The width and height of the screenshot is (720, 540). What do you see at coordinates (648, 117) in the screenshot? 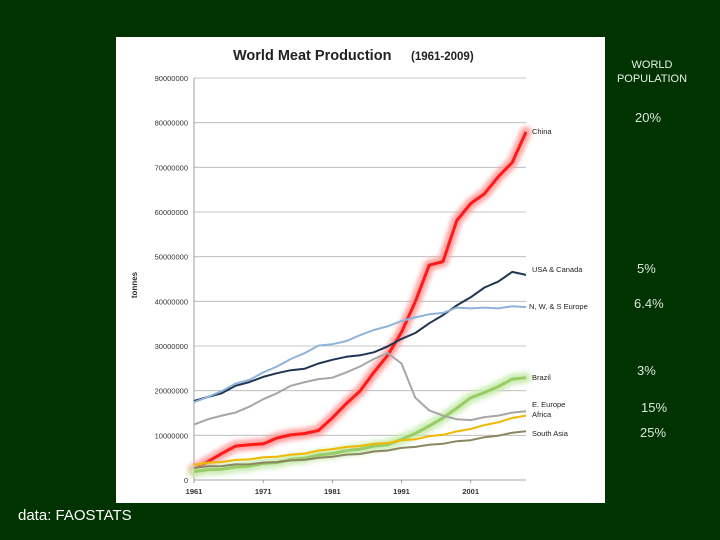
I see `population-china: 20%` at bounding box center [648, 117].